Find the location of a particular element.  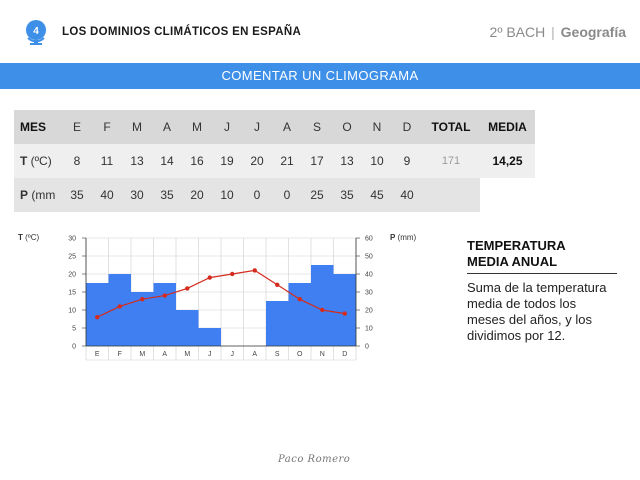

temp-cell: 16 is located at coordinates (197, 161).